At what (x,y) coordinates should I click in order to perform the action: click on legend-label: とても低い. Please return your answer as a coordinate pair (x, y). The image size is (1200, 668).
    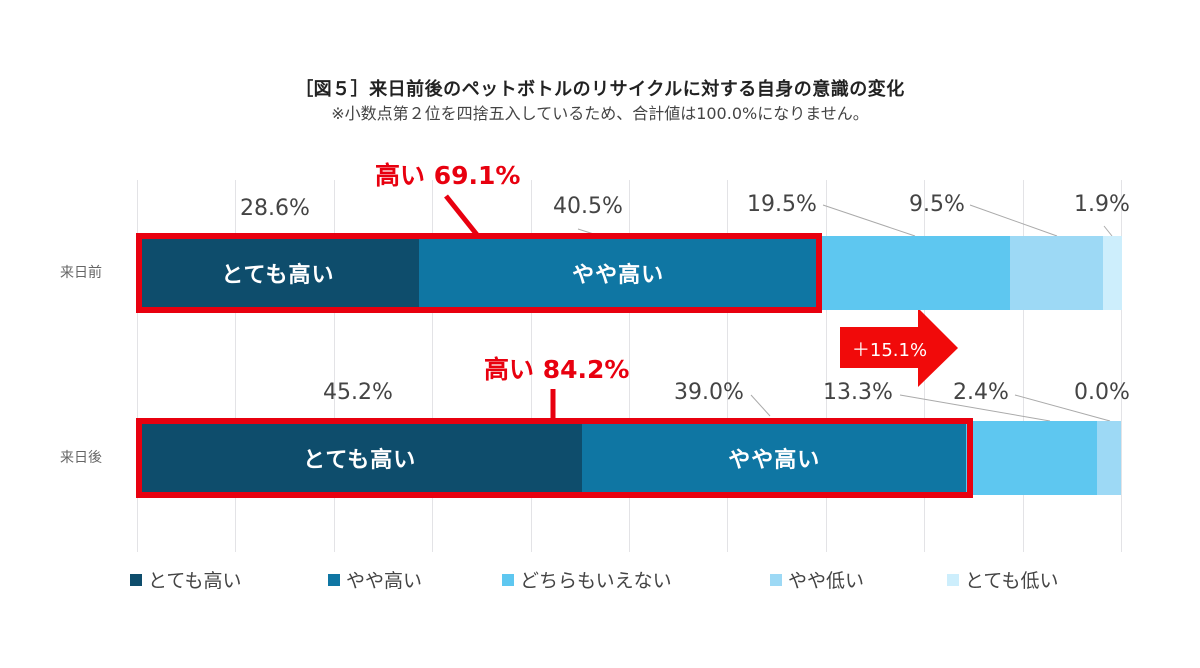
    Looking at the image, I should click on (1012, 581).